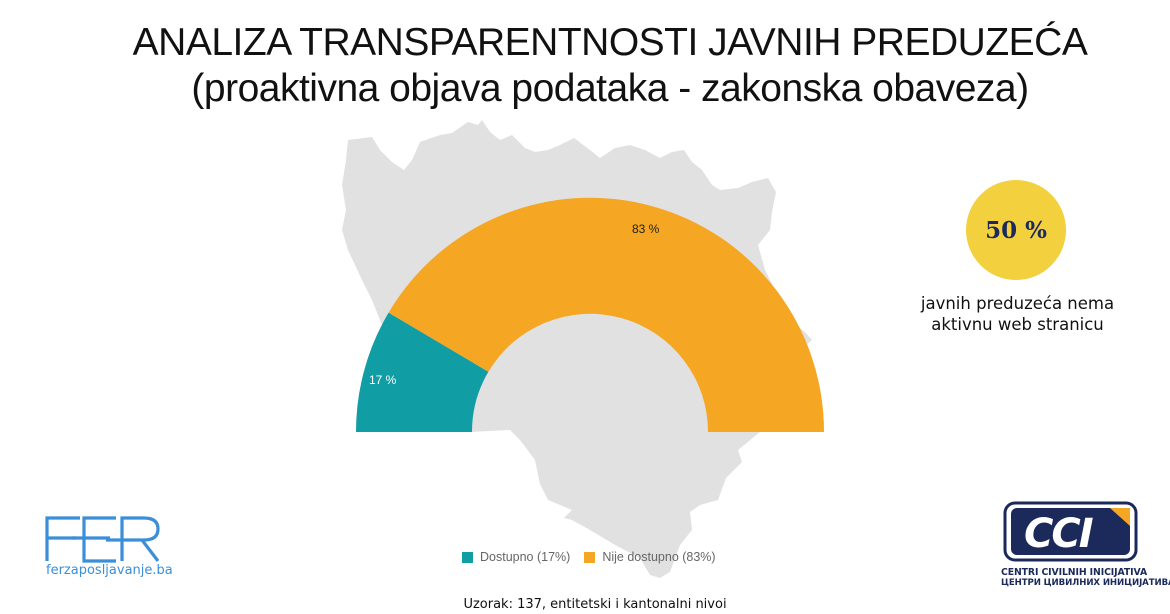 The height and width of the screenshot is (614, 1170). What do you see at coordinates (1059, 534) in the screenshot?
I see `cci-mark: CCI` at bounding box center [1059, 534].